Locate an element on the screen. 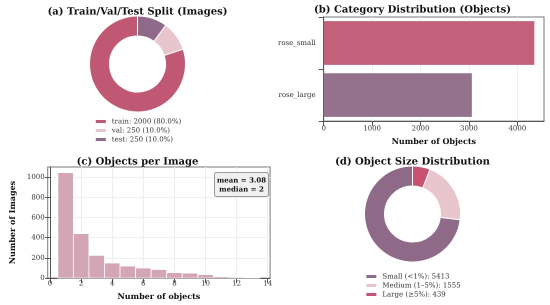 Image resolution: width=550 pixels, height=305 pixels. chart-title: (a) Train/Val/Test Split (Images) is located at coordinates (138, 12).